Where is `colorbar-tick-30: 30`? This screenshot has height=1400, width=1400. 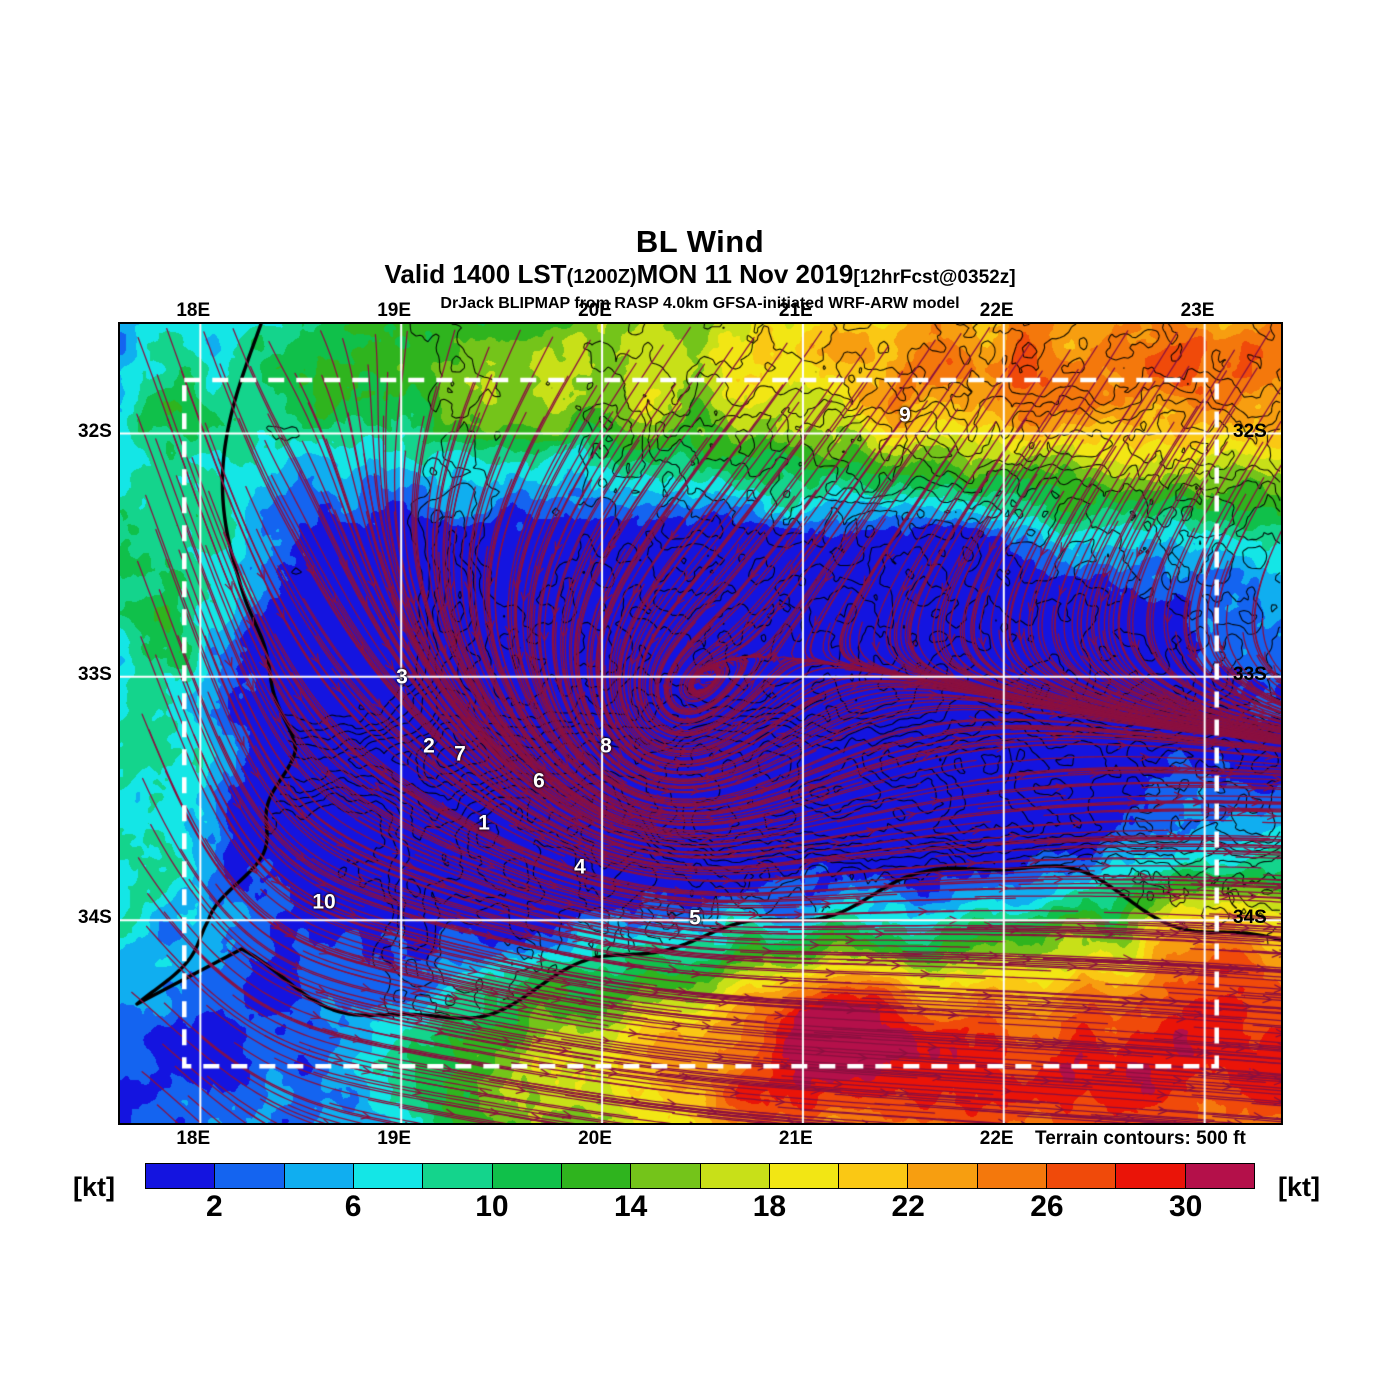
colorbar-tick-30: 30 is located at coordinates (1185, 1206).